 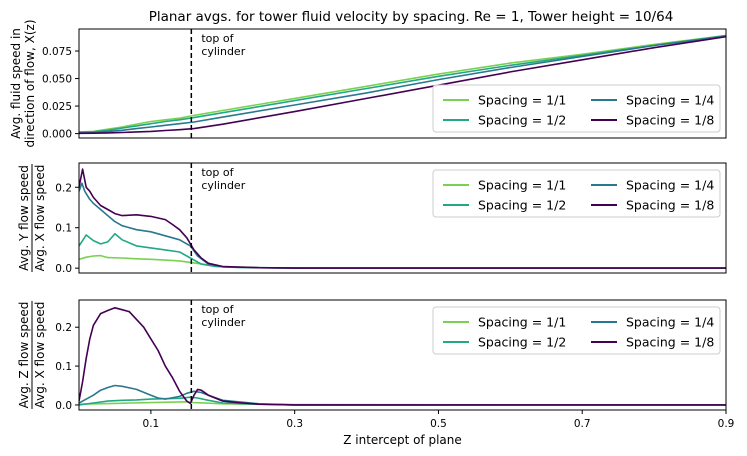 What do you see at coordinates (57, 52) in the screenshot?
I see `y-tick-label: 0.075` at bounding box center [57, 52].